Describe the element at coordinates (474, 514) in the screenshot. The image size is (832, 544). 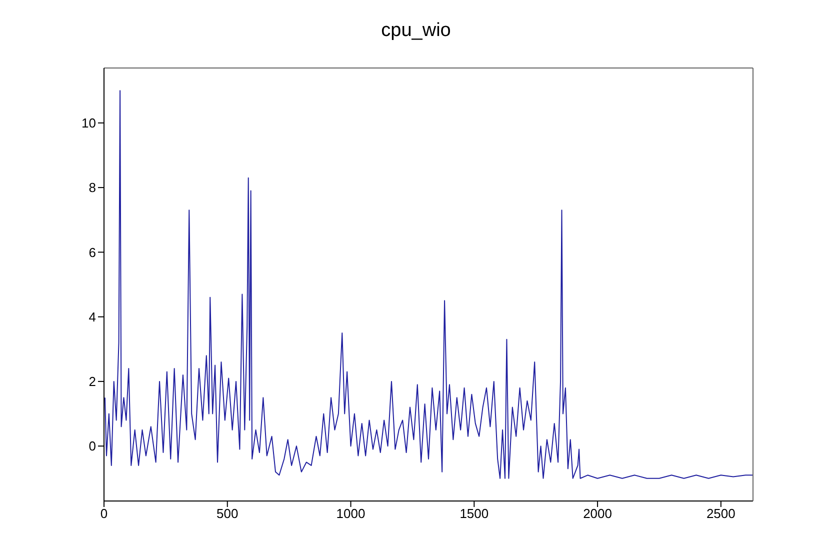
I see `x-tick-label: 1500` at that location.